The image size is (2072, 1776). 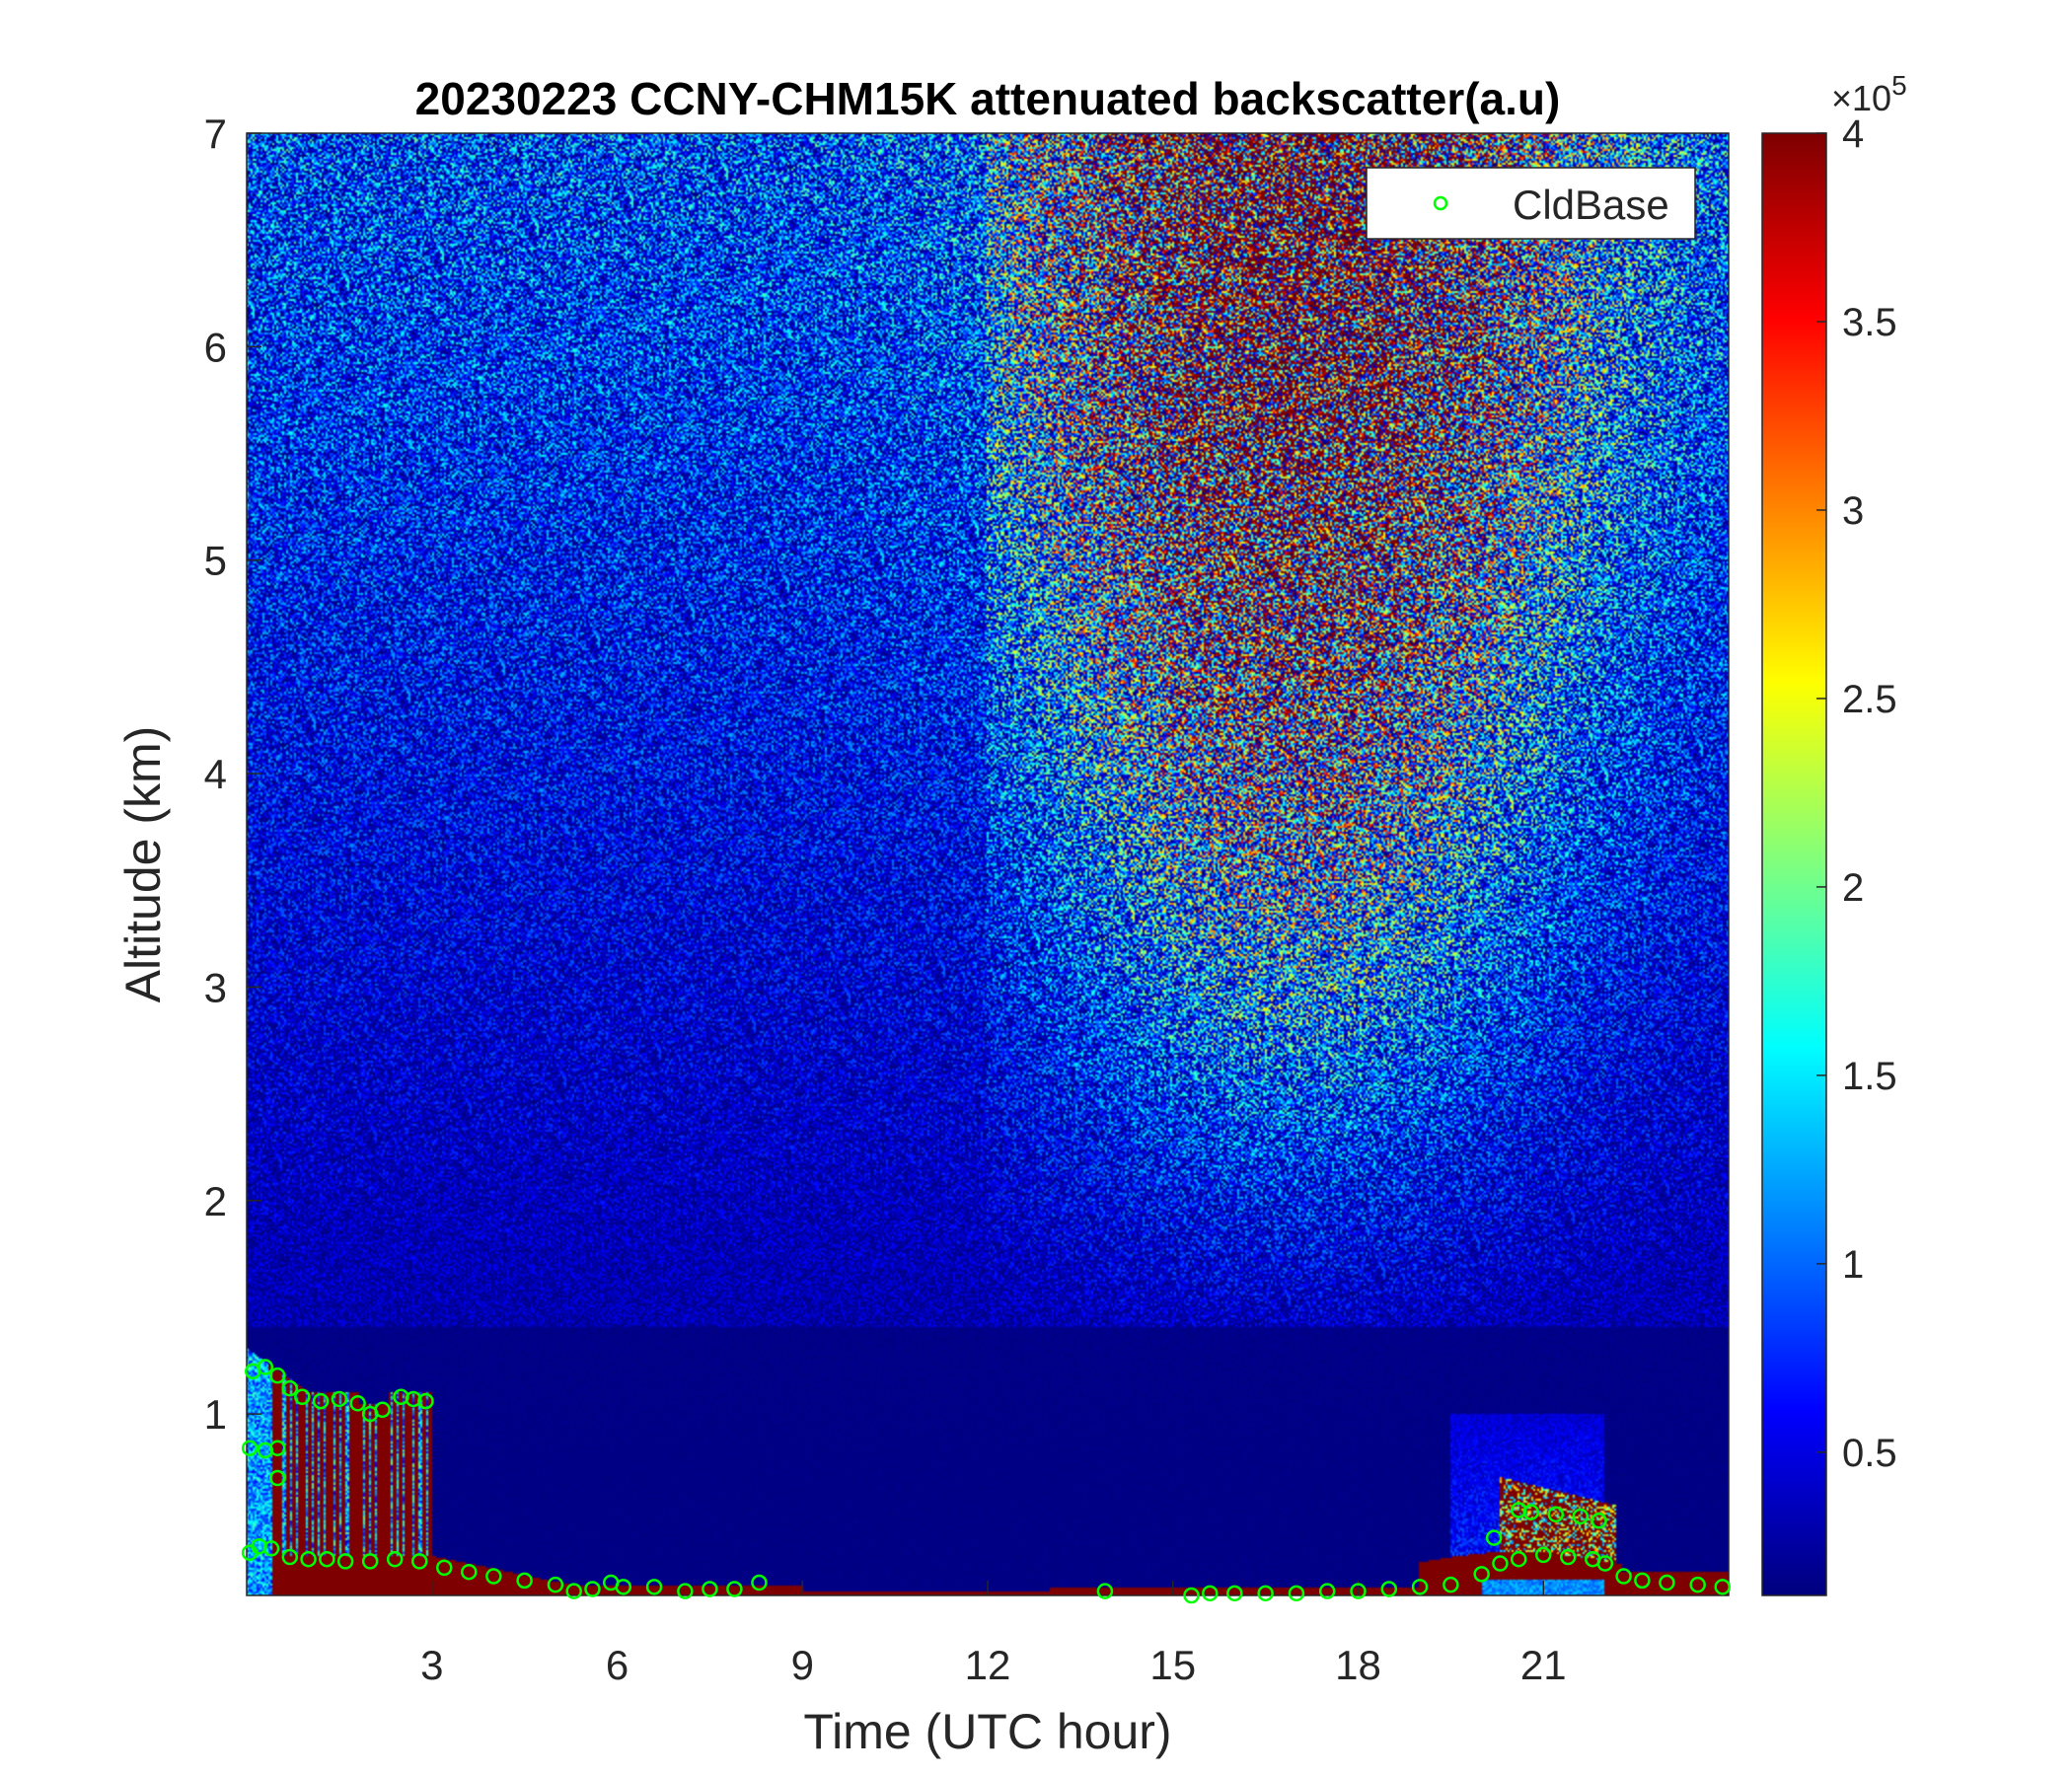 What do you see at coordinates (988, 1665) in the screenshot?
I see `x-tick-label: 12` at bounding box center [988, 1665].